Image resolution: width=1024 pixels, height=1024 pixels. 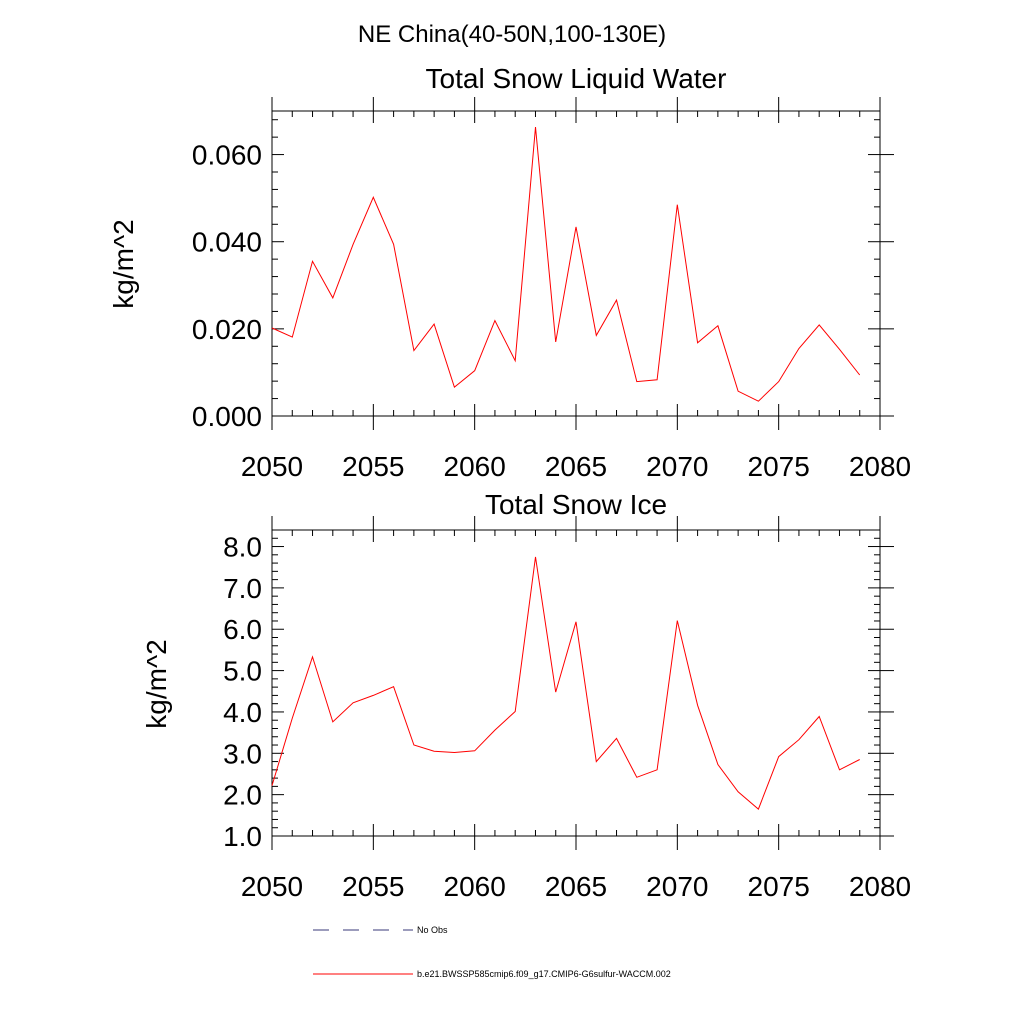 I want to click on panel-title: Total Snow Liquid Water, so click(x=576, y=78).